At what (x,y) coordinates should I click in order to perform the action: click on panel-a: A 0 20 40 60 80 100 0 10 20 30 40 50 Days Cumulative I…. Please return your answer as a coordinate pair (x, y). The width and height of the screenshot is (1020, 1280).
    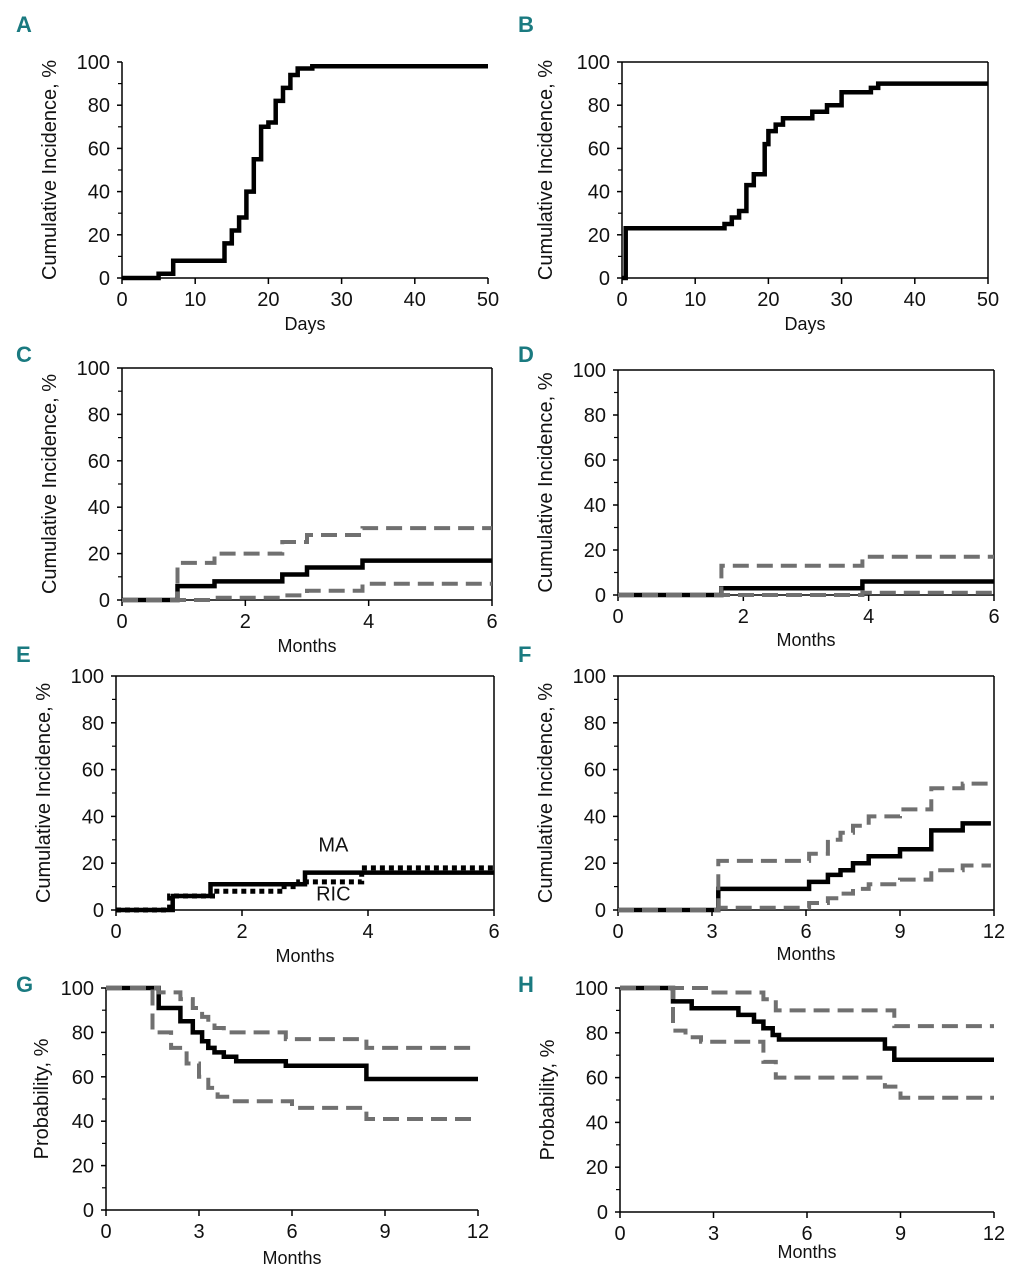
    Looking at the image, I should click on (257, 173).